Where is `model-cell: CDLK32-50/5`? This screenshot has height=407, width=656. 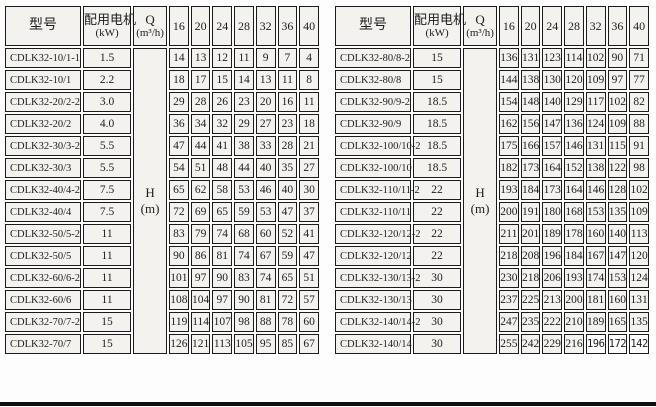 model-cell: CDLK32-50/5 is located at coordinates (43, 256).